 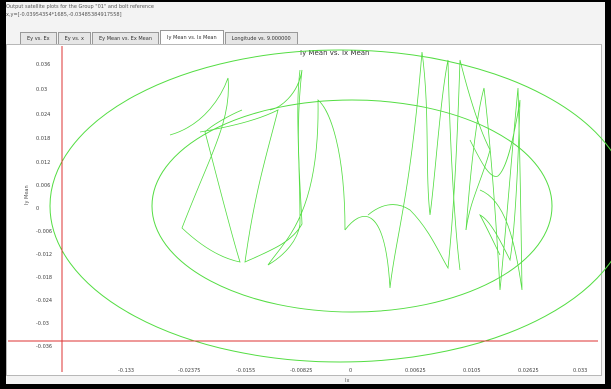 I want to click on x-tick-label: -0.00825, so click(x=301, y=371).